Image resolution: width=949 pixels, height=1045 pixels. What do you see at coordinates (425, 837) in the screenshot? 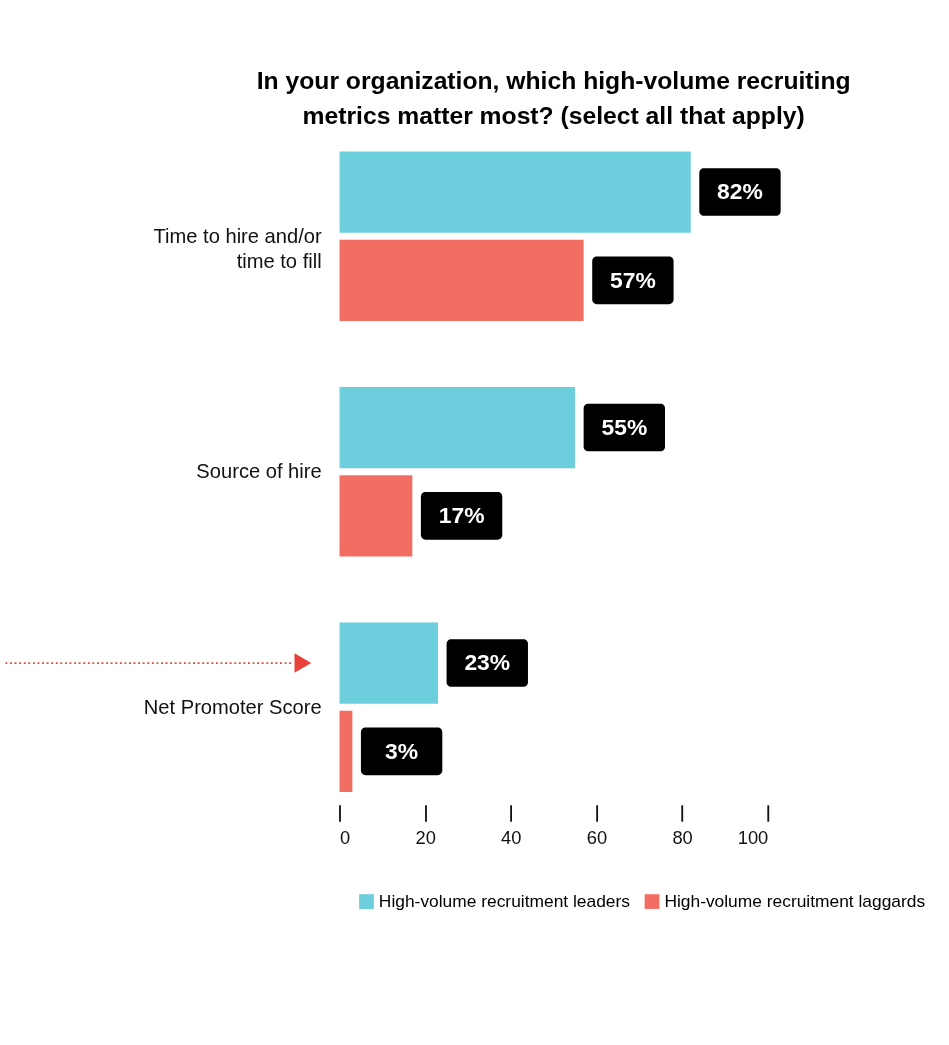
I see `x-tick-label: 20` at bounding box center [425, 837].